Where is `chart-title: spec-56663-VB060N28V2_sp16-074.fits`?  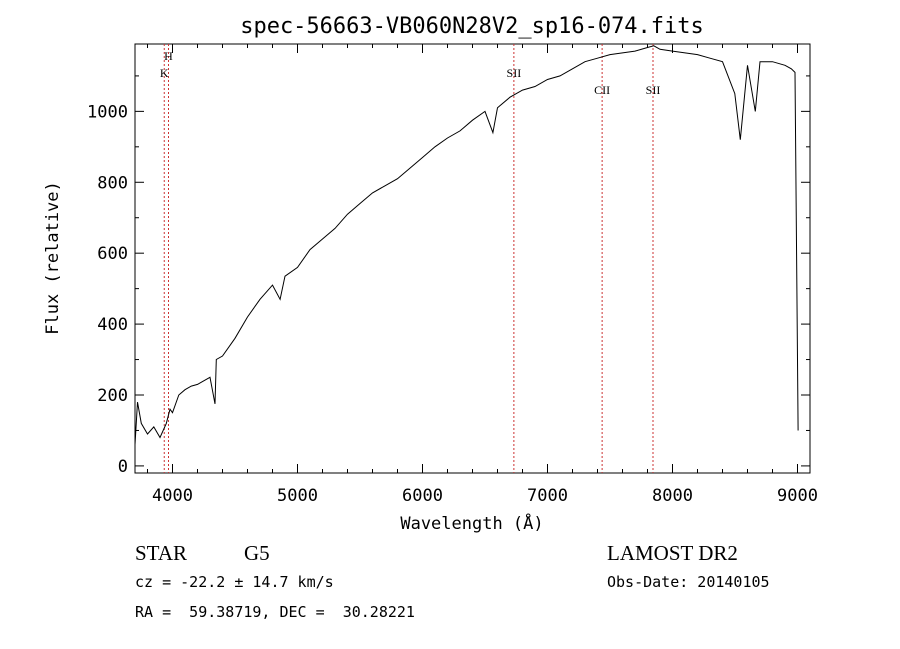 chart-title: spec-56663-VB060N28V2_sp16-074.fits is located at coordinates (472, 26).